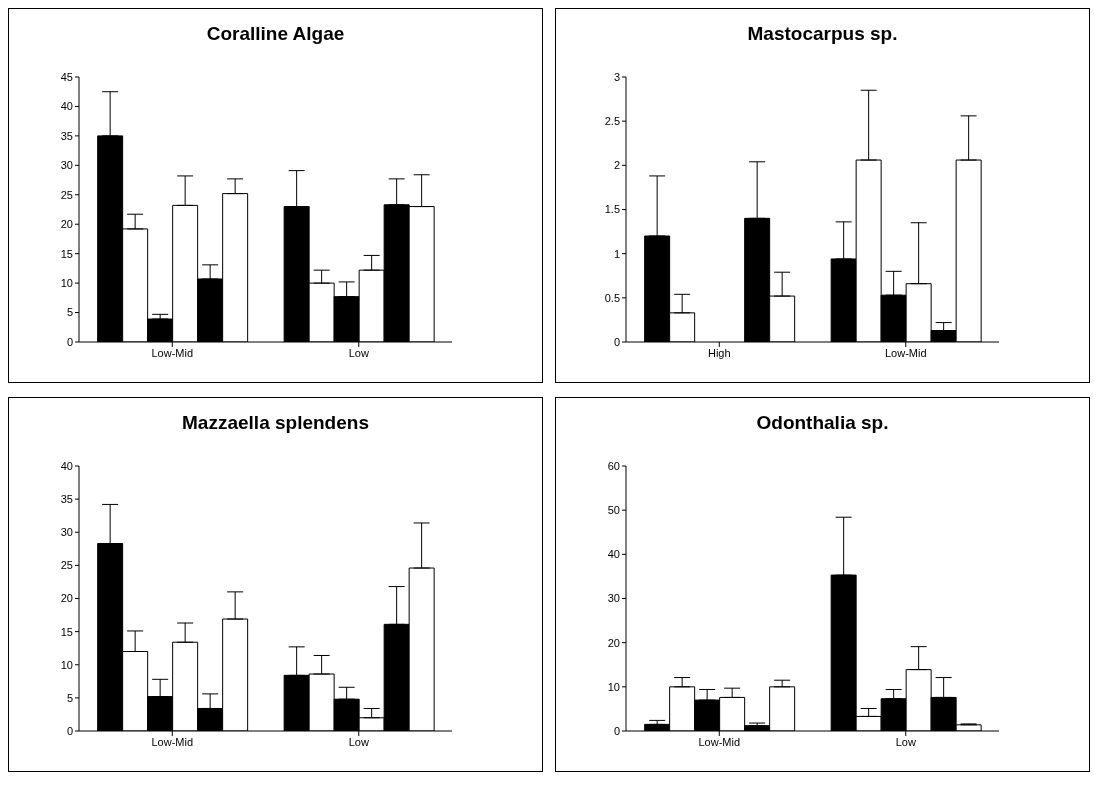  I want to click on y-tick-label: 1.5, so click(612, 209).